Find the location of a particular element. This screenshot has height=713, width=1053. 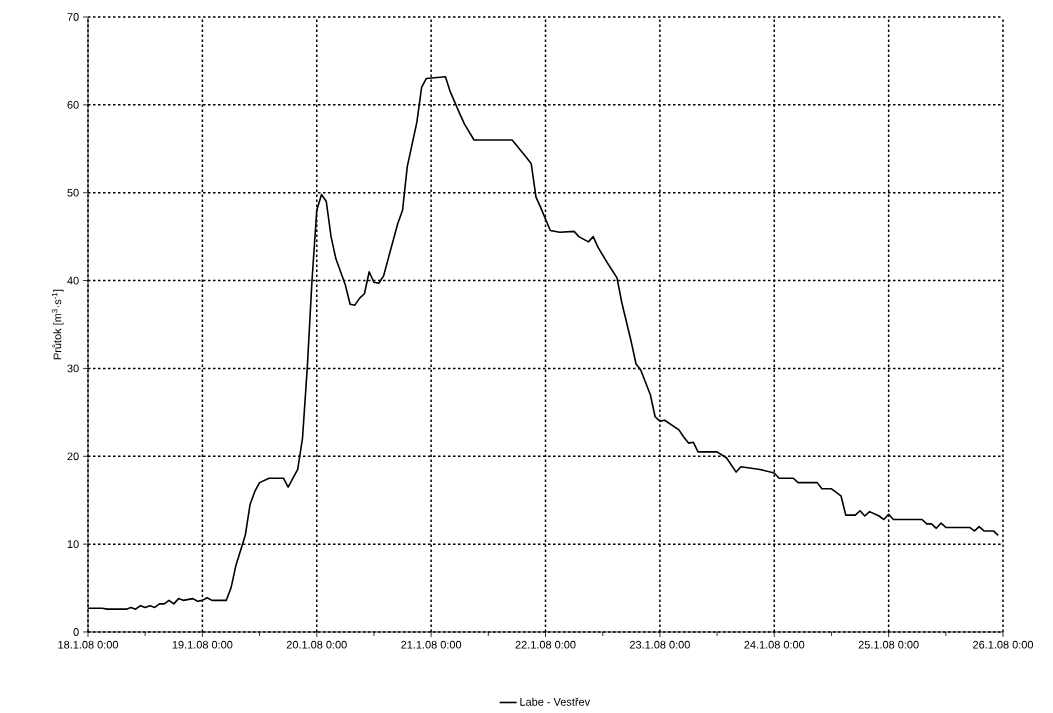

x-tick-label: 24.1.08 0:00 is located at coordinates (774, 644).